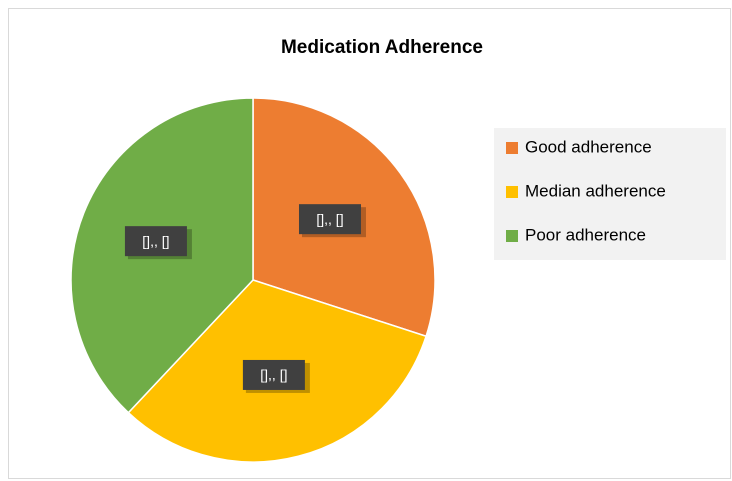 The width and height of the screenshot is (732, 481). What do you see at coordinates (588, 146) in the screenshot?
I see `legend-label: Good adherence` at bounding box center [588, 146].